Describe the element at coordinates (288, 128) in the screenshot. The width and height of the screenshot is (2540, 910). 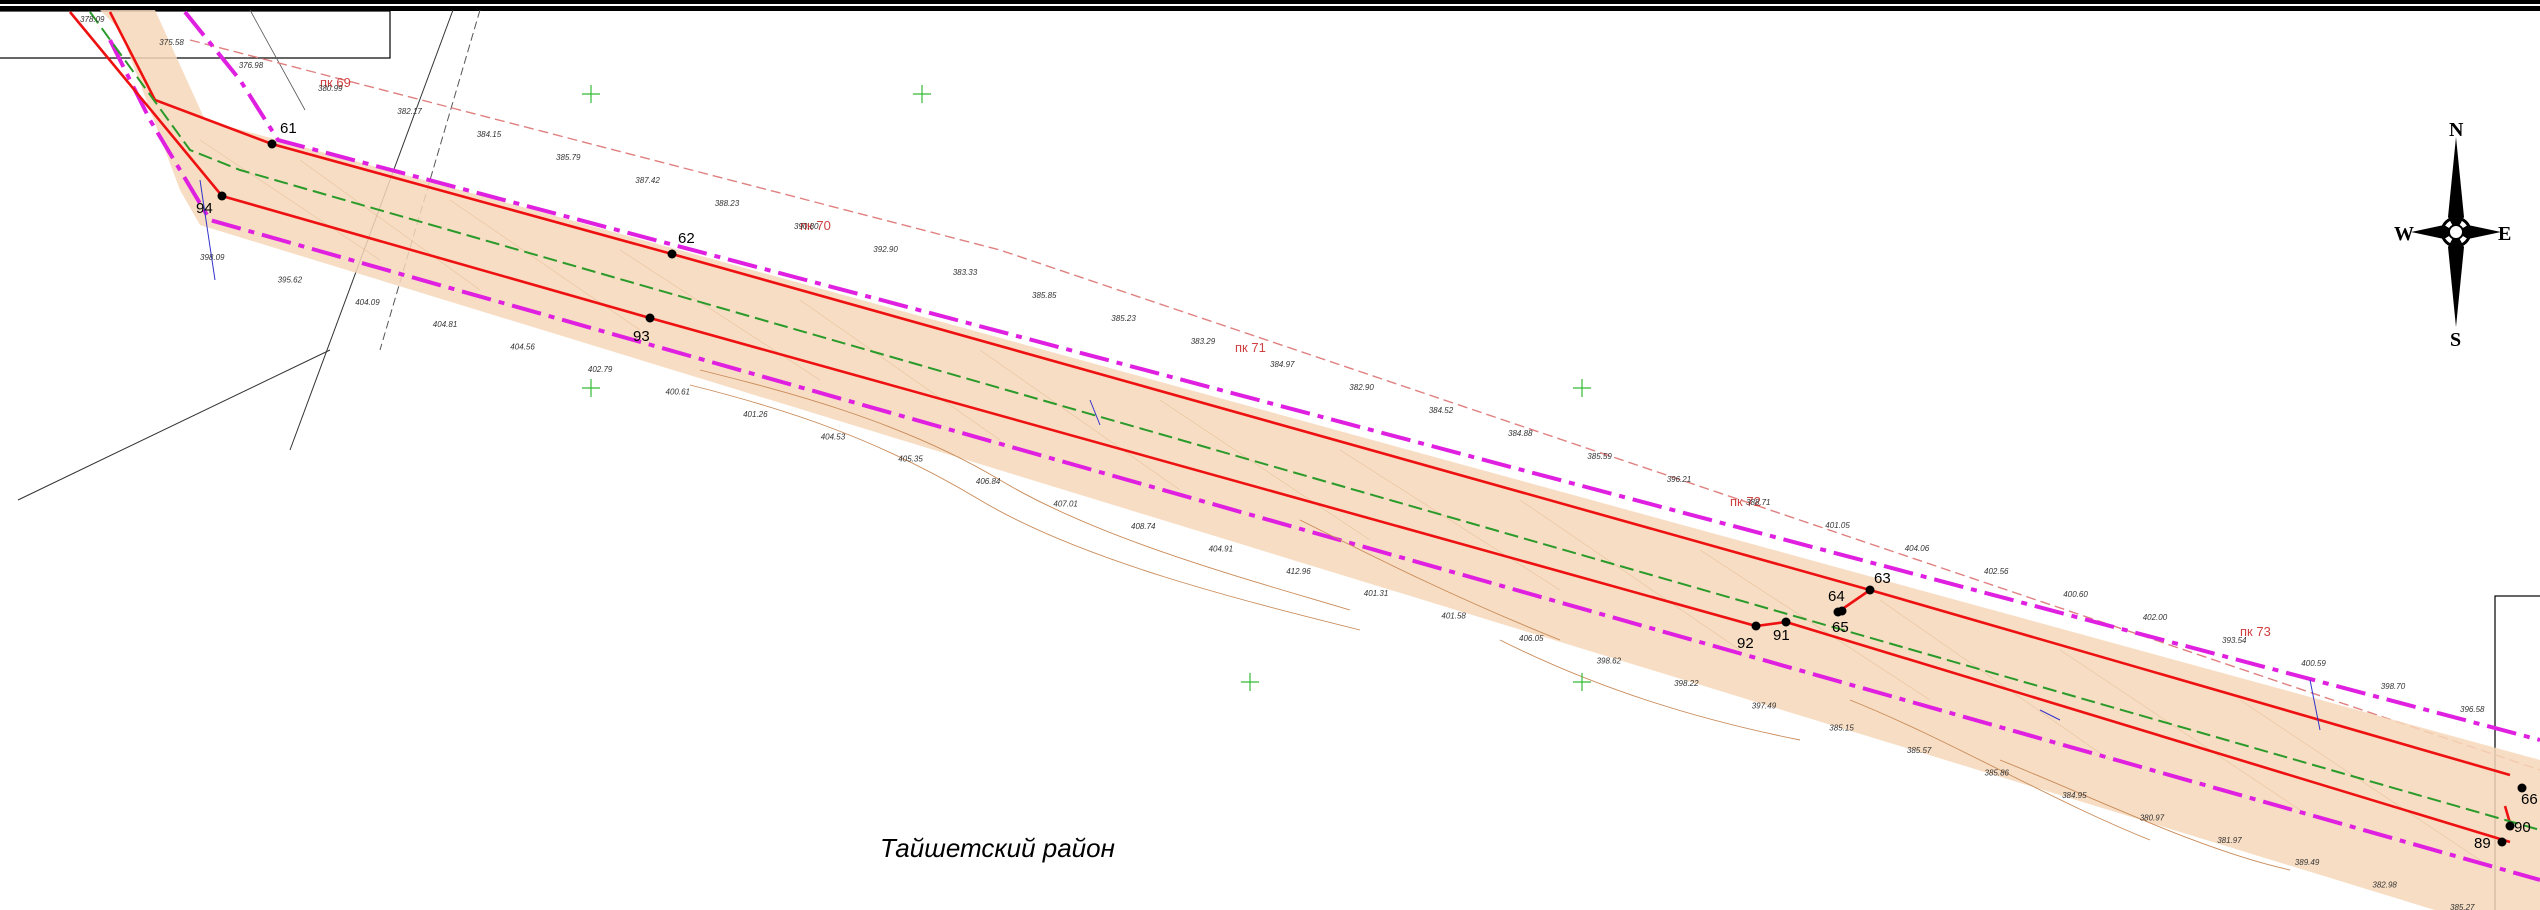
I see `point-61-label: 61` at that location.